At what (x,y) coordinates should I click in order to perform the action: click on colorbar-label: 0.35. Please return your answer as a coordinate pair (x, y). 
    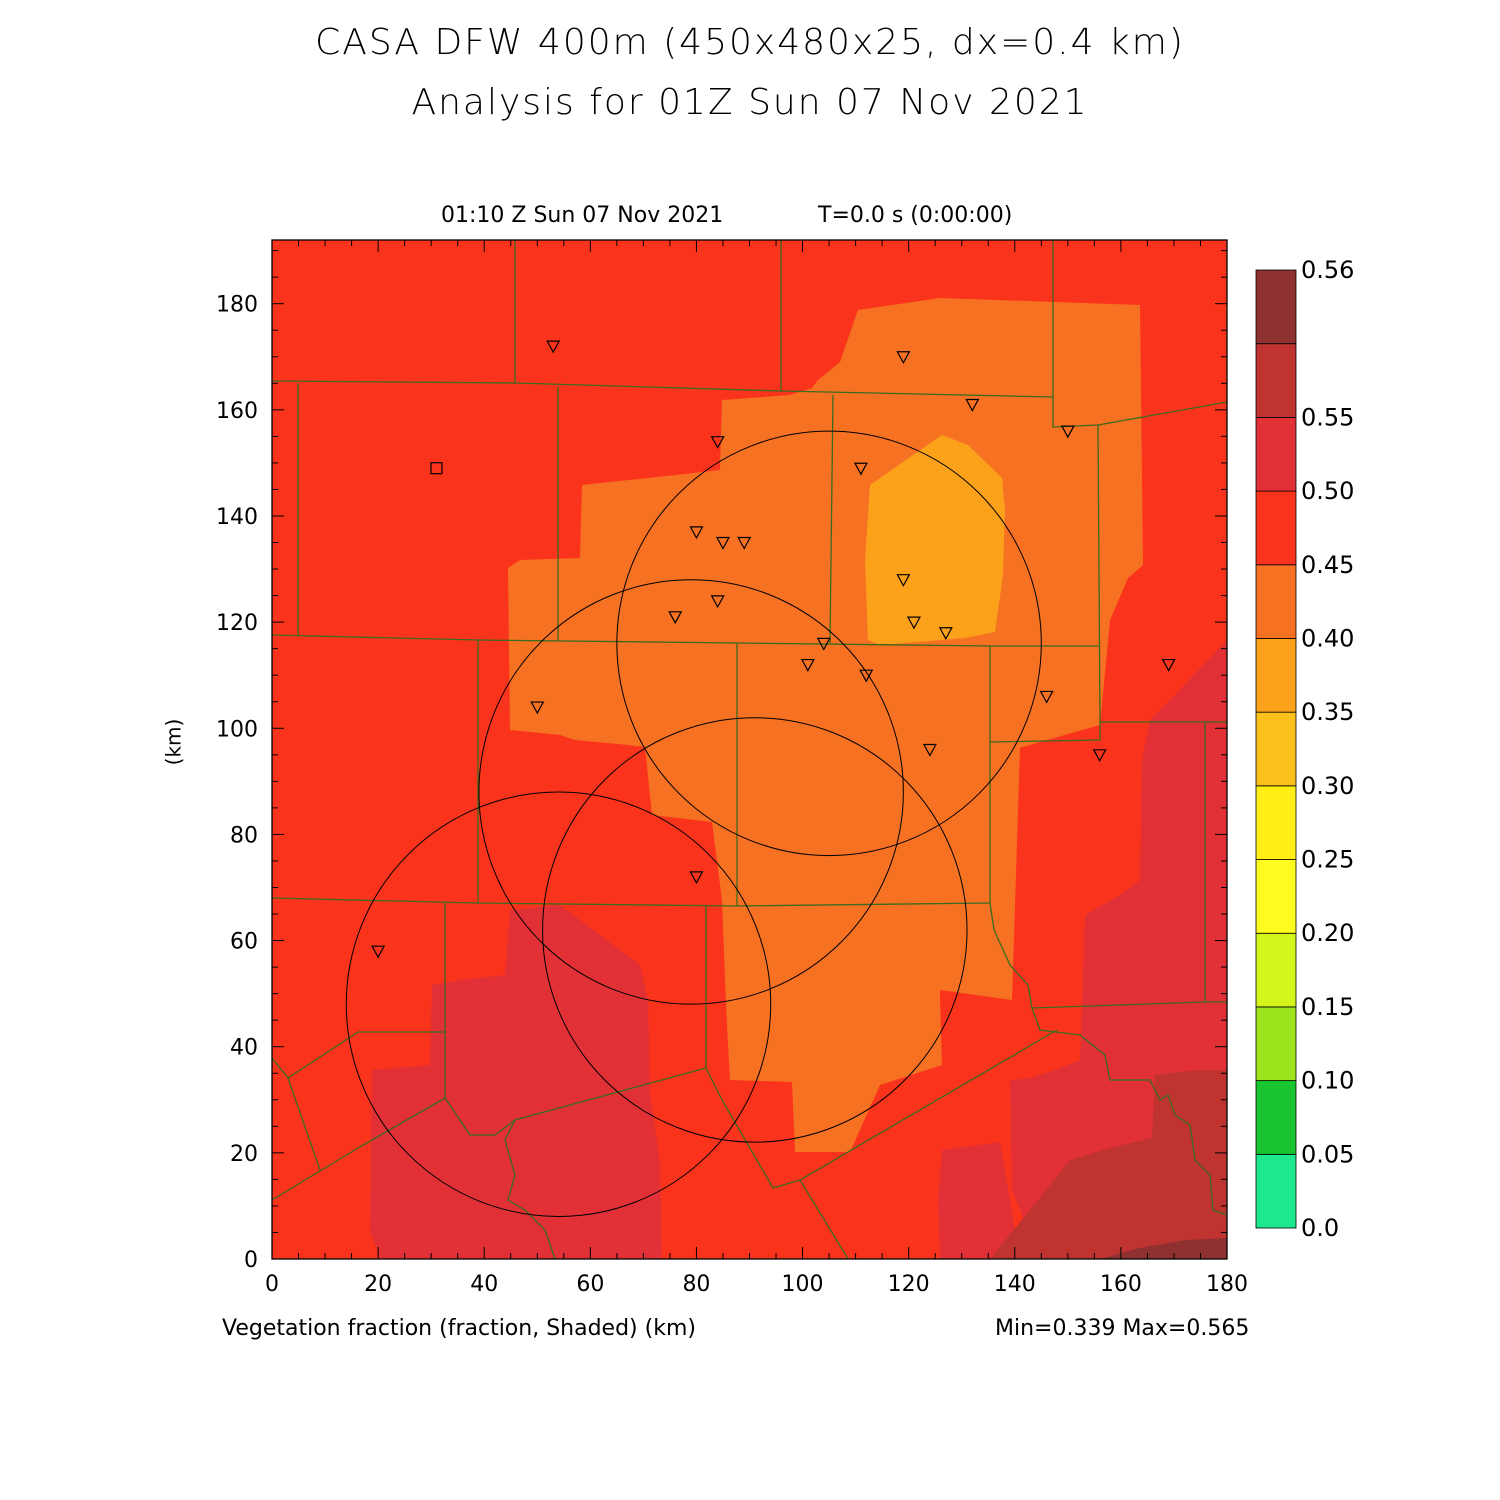
    Looking at the image, I should click on (1327, 712).